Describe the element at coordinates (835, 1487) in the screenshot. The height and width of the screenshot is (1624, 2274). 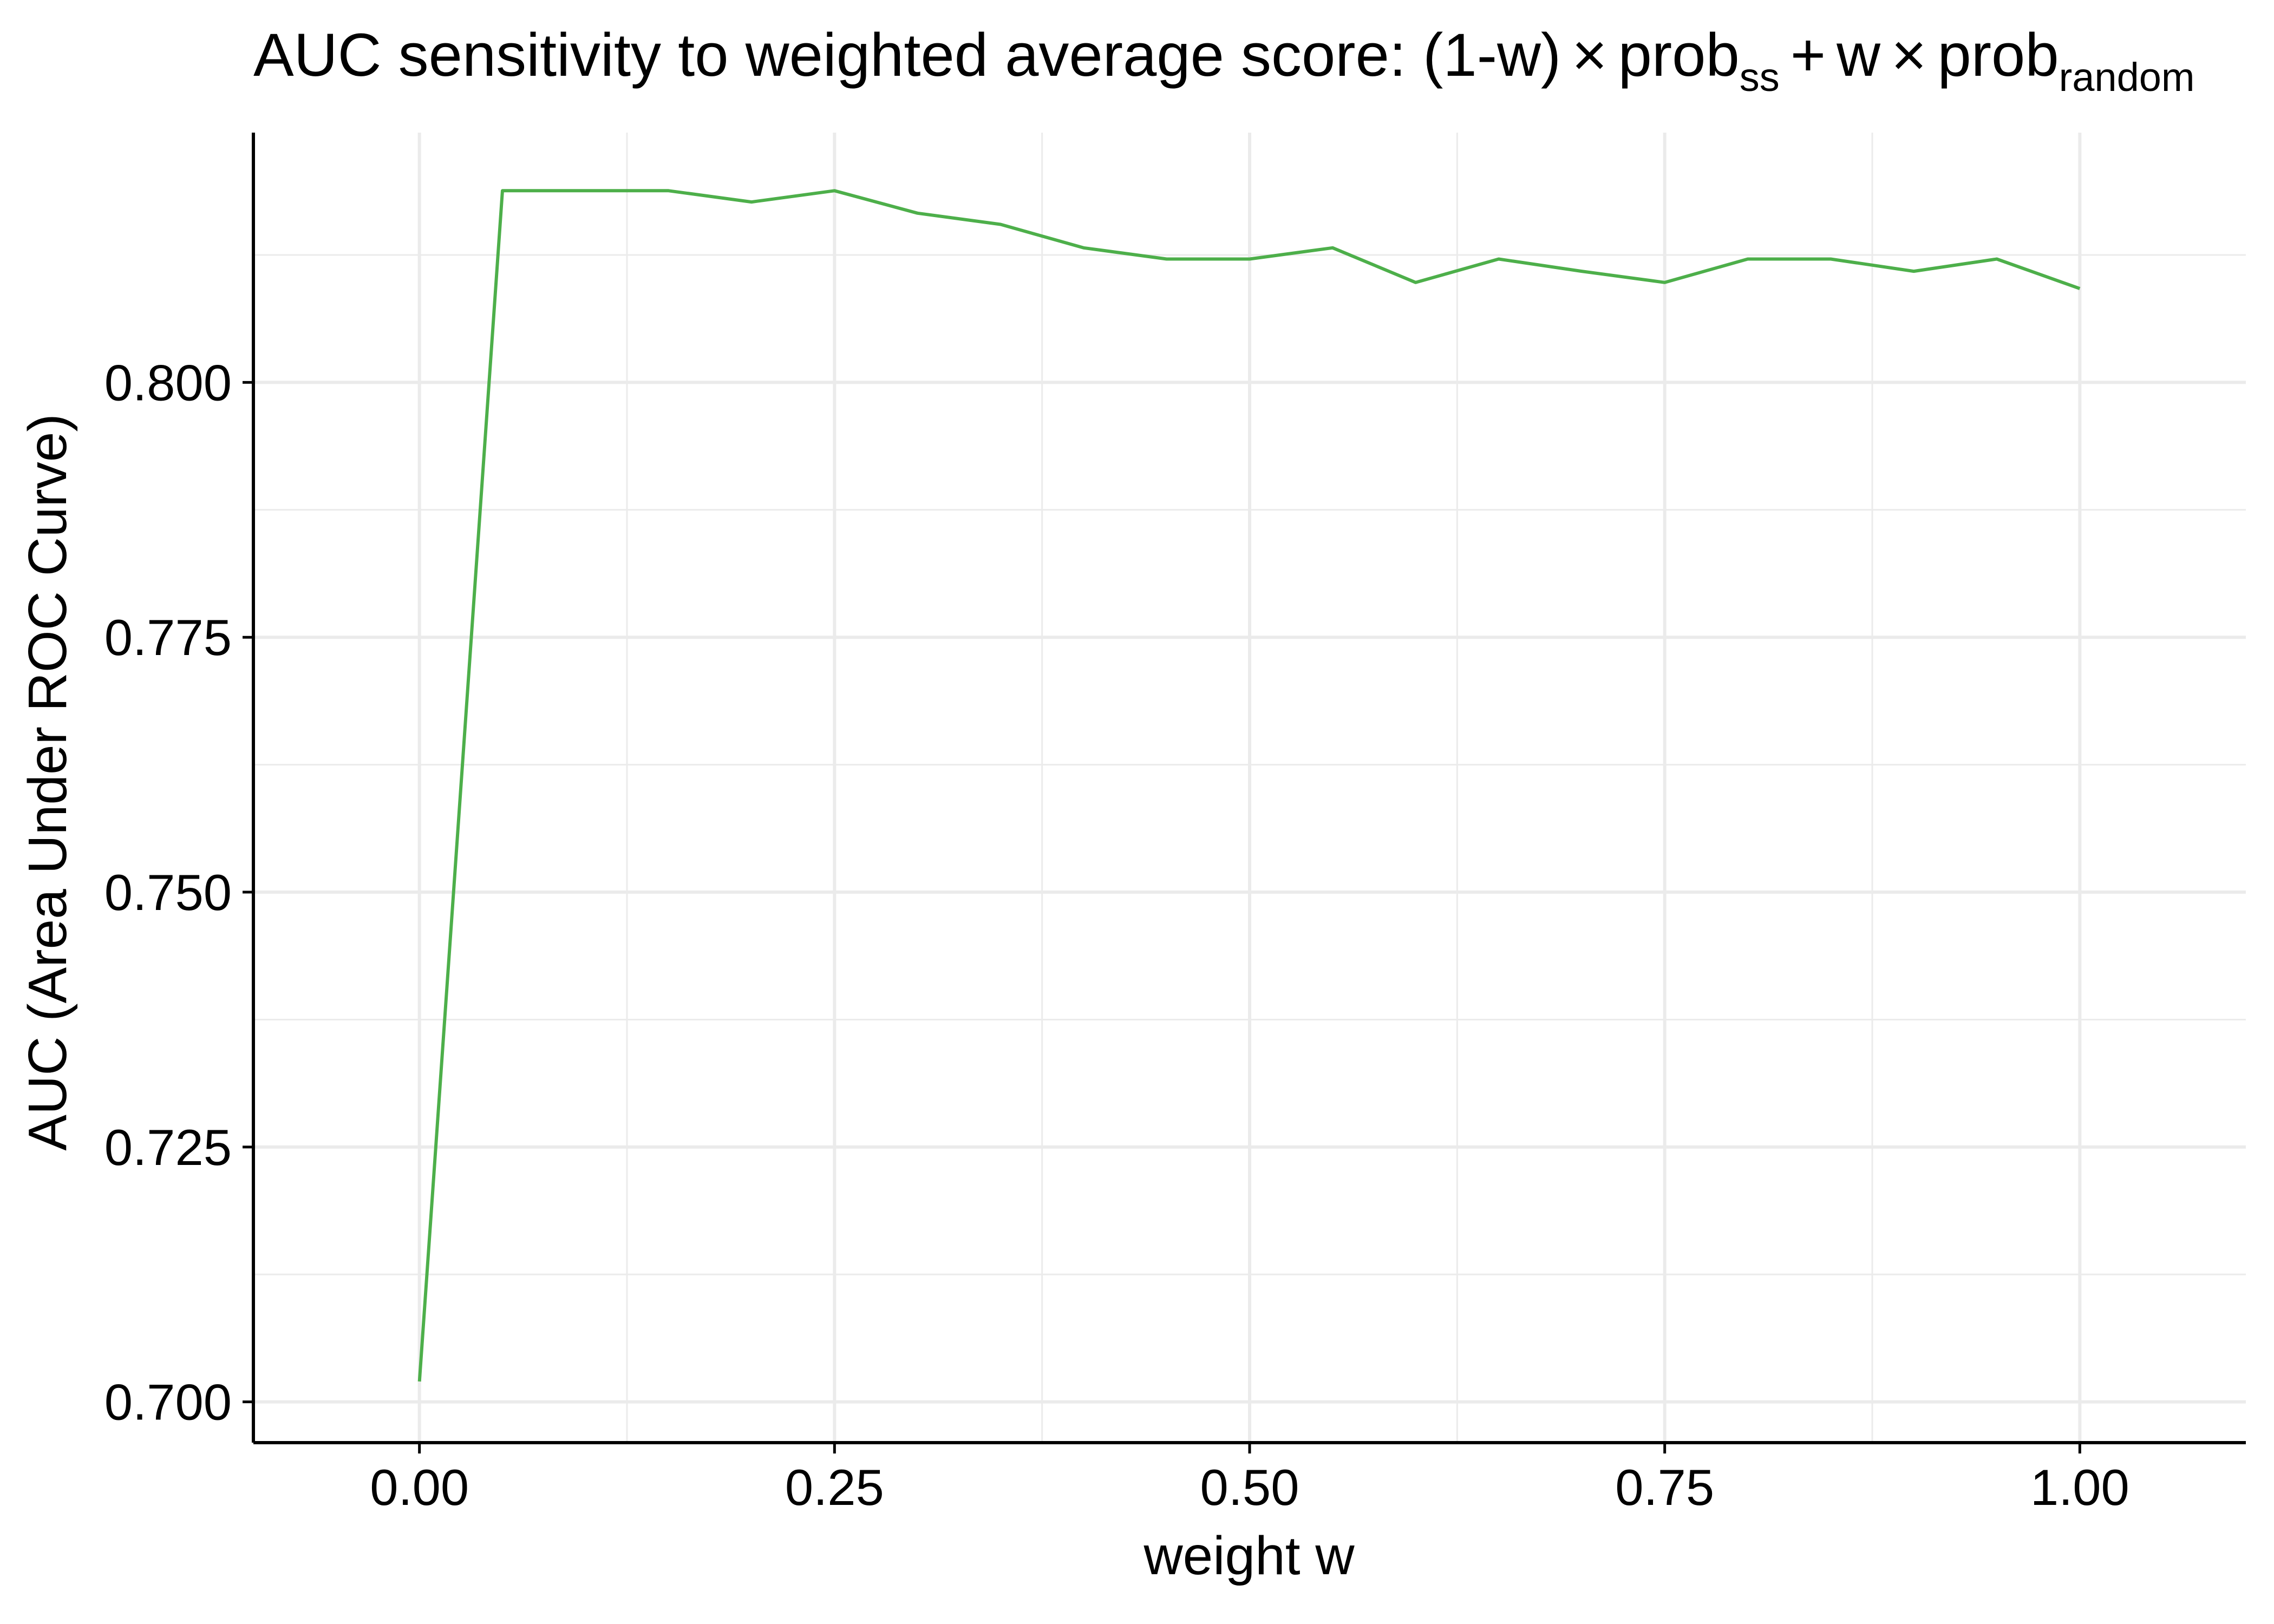
I see `x-tick-label: 0.25` at that location.